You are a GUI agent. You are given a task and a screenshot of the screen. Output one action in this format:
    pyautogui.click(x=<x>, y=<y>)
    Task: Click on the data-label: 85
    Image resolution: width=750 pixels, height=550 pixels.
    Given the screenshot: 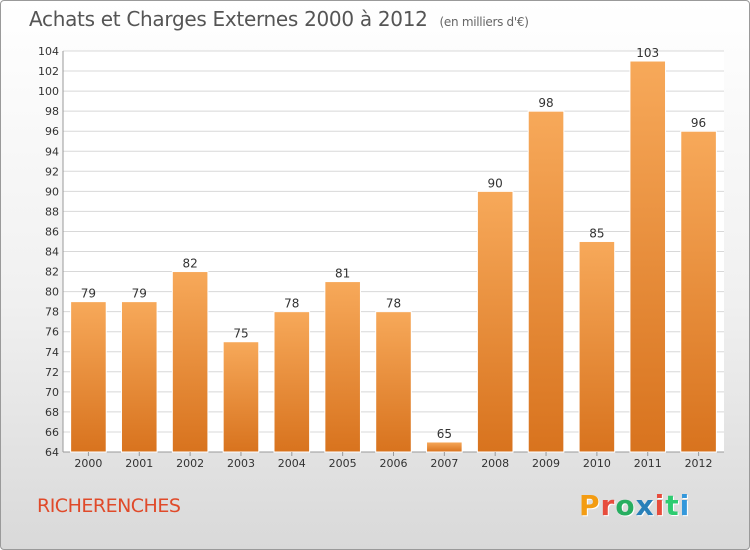 What is the action you would take?
    pyautogui.click(x=596, y=233)
    